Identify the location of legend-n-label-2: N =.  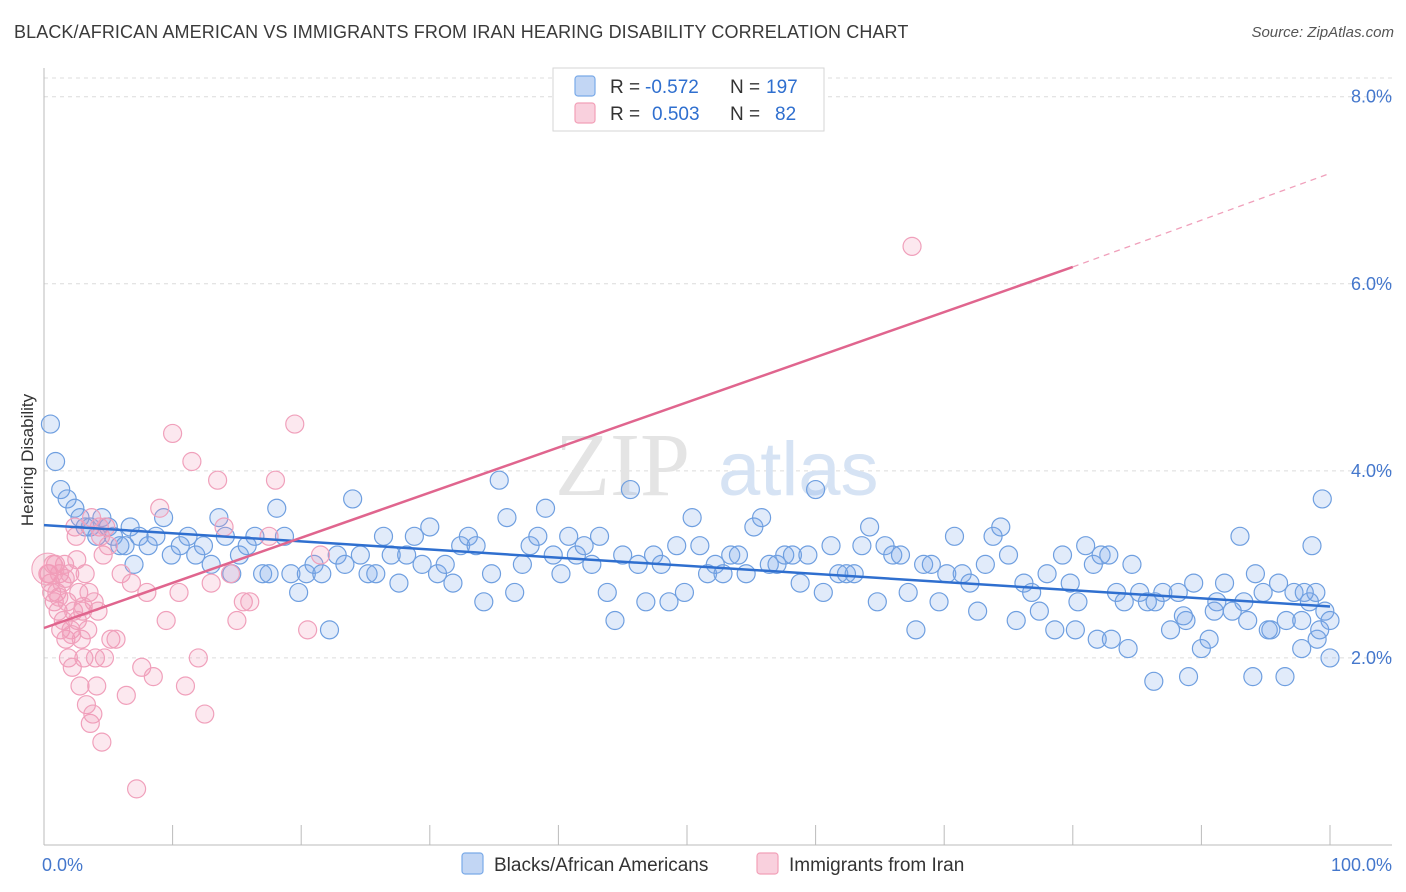
(745, 114).